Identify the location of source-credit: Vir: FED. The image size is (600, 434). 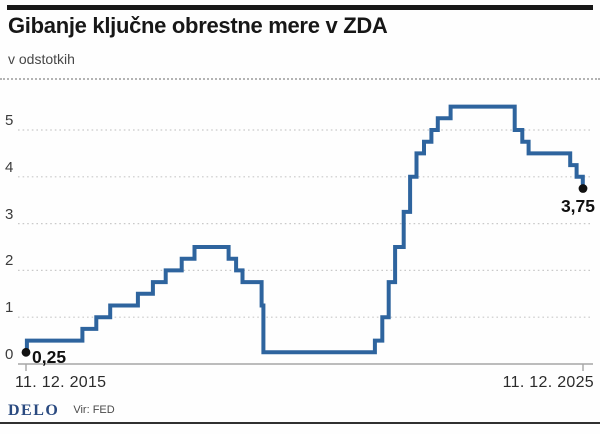
(94, 410).